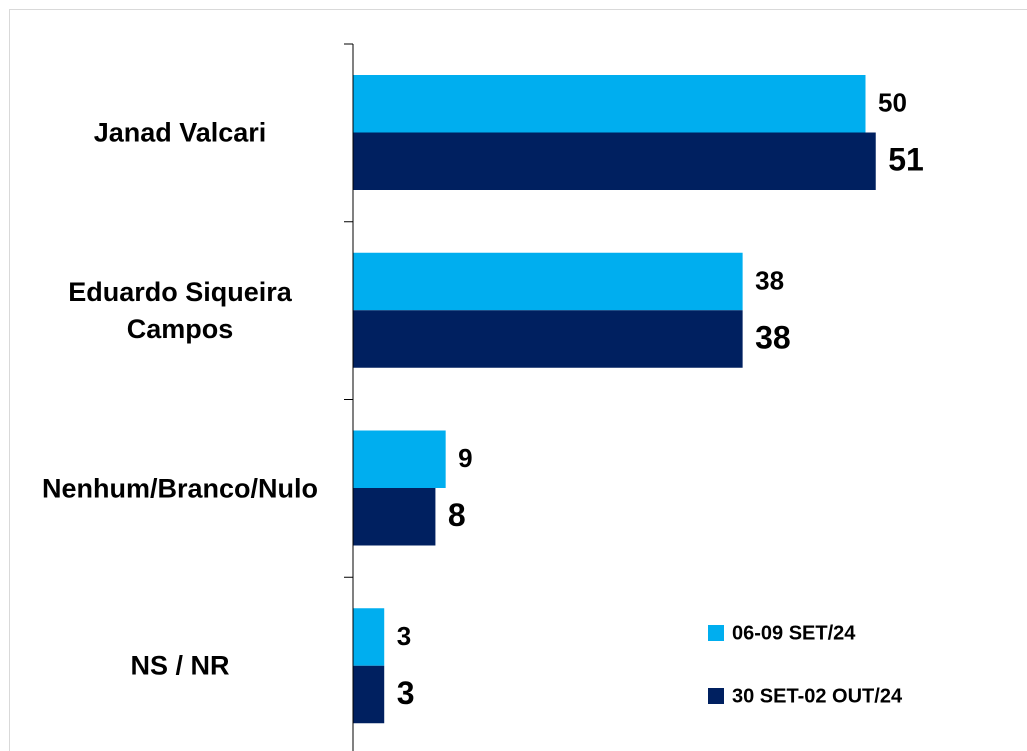 The width and height of the screenshot is (1027, 751). I want to click on value-label: 50, so click(892, 103).